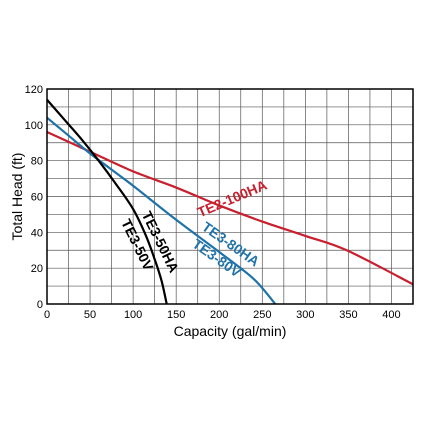 The width and height of the screenshot is (430, 430). What do you see at coordinates (176, 315) in the screenshot?
I see `x-tick-label: 150` at bounding box center [176, 315].